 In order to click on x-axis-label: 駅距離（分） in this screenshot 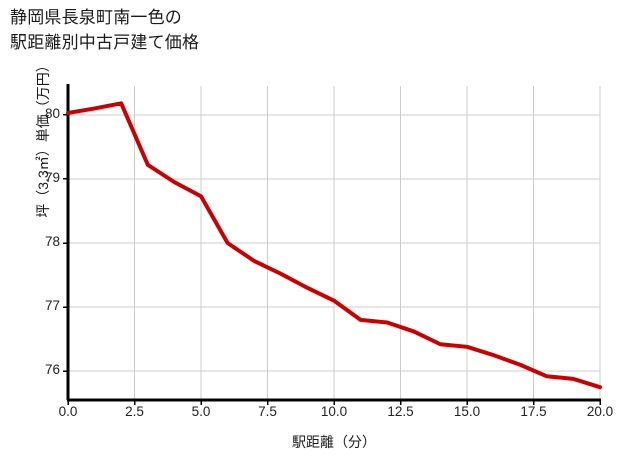, I will do `click(334, 442)`.